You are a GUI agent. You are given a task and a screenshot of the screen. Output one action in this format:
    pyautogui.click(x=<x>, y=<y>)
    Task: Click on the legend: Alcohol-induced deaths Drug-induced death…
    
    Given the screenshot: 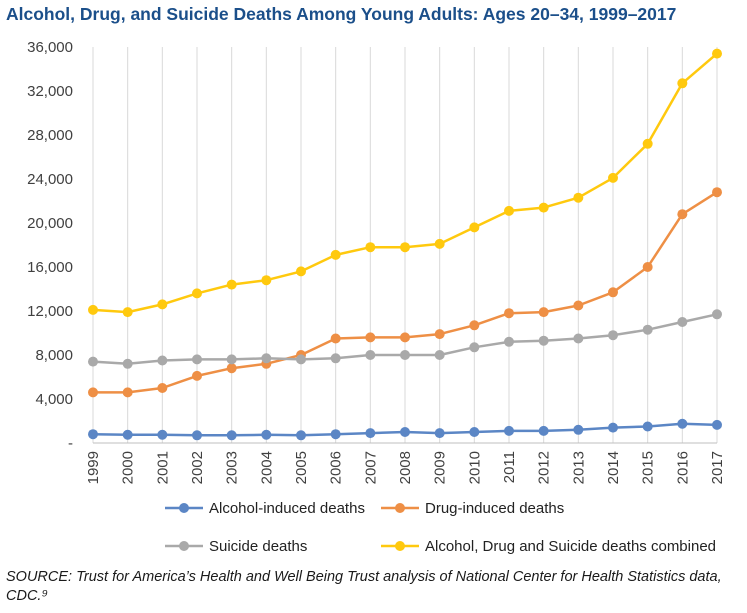 What is the action you would take?
    pyautogui.click(x=440, y=527)
    